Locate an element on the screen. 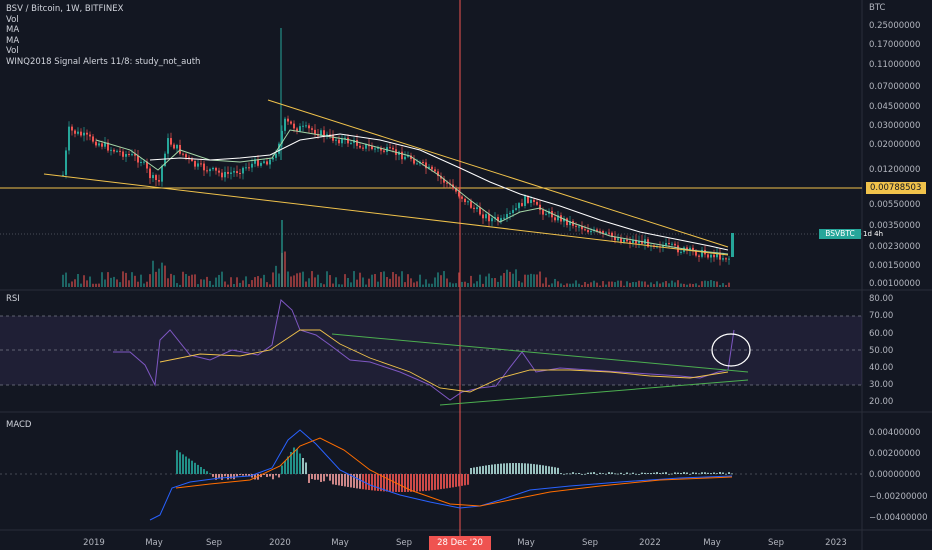 The image size is (932, 550). symbol-title: BSV / Bitcoin, 1W, BITFINEX is located at coordinates (65, 9).